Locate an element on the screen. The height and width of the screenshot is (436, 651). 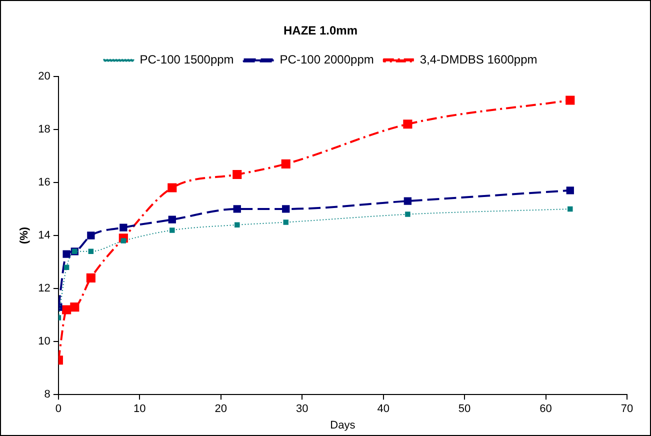
x-axis-title: Days is located at coordinates (343, 425).